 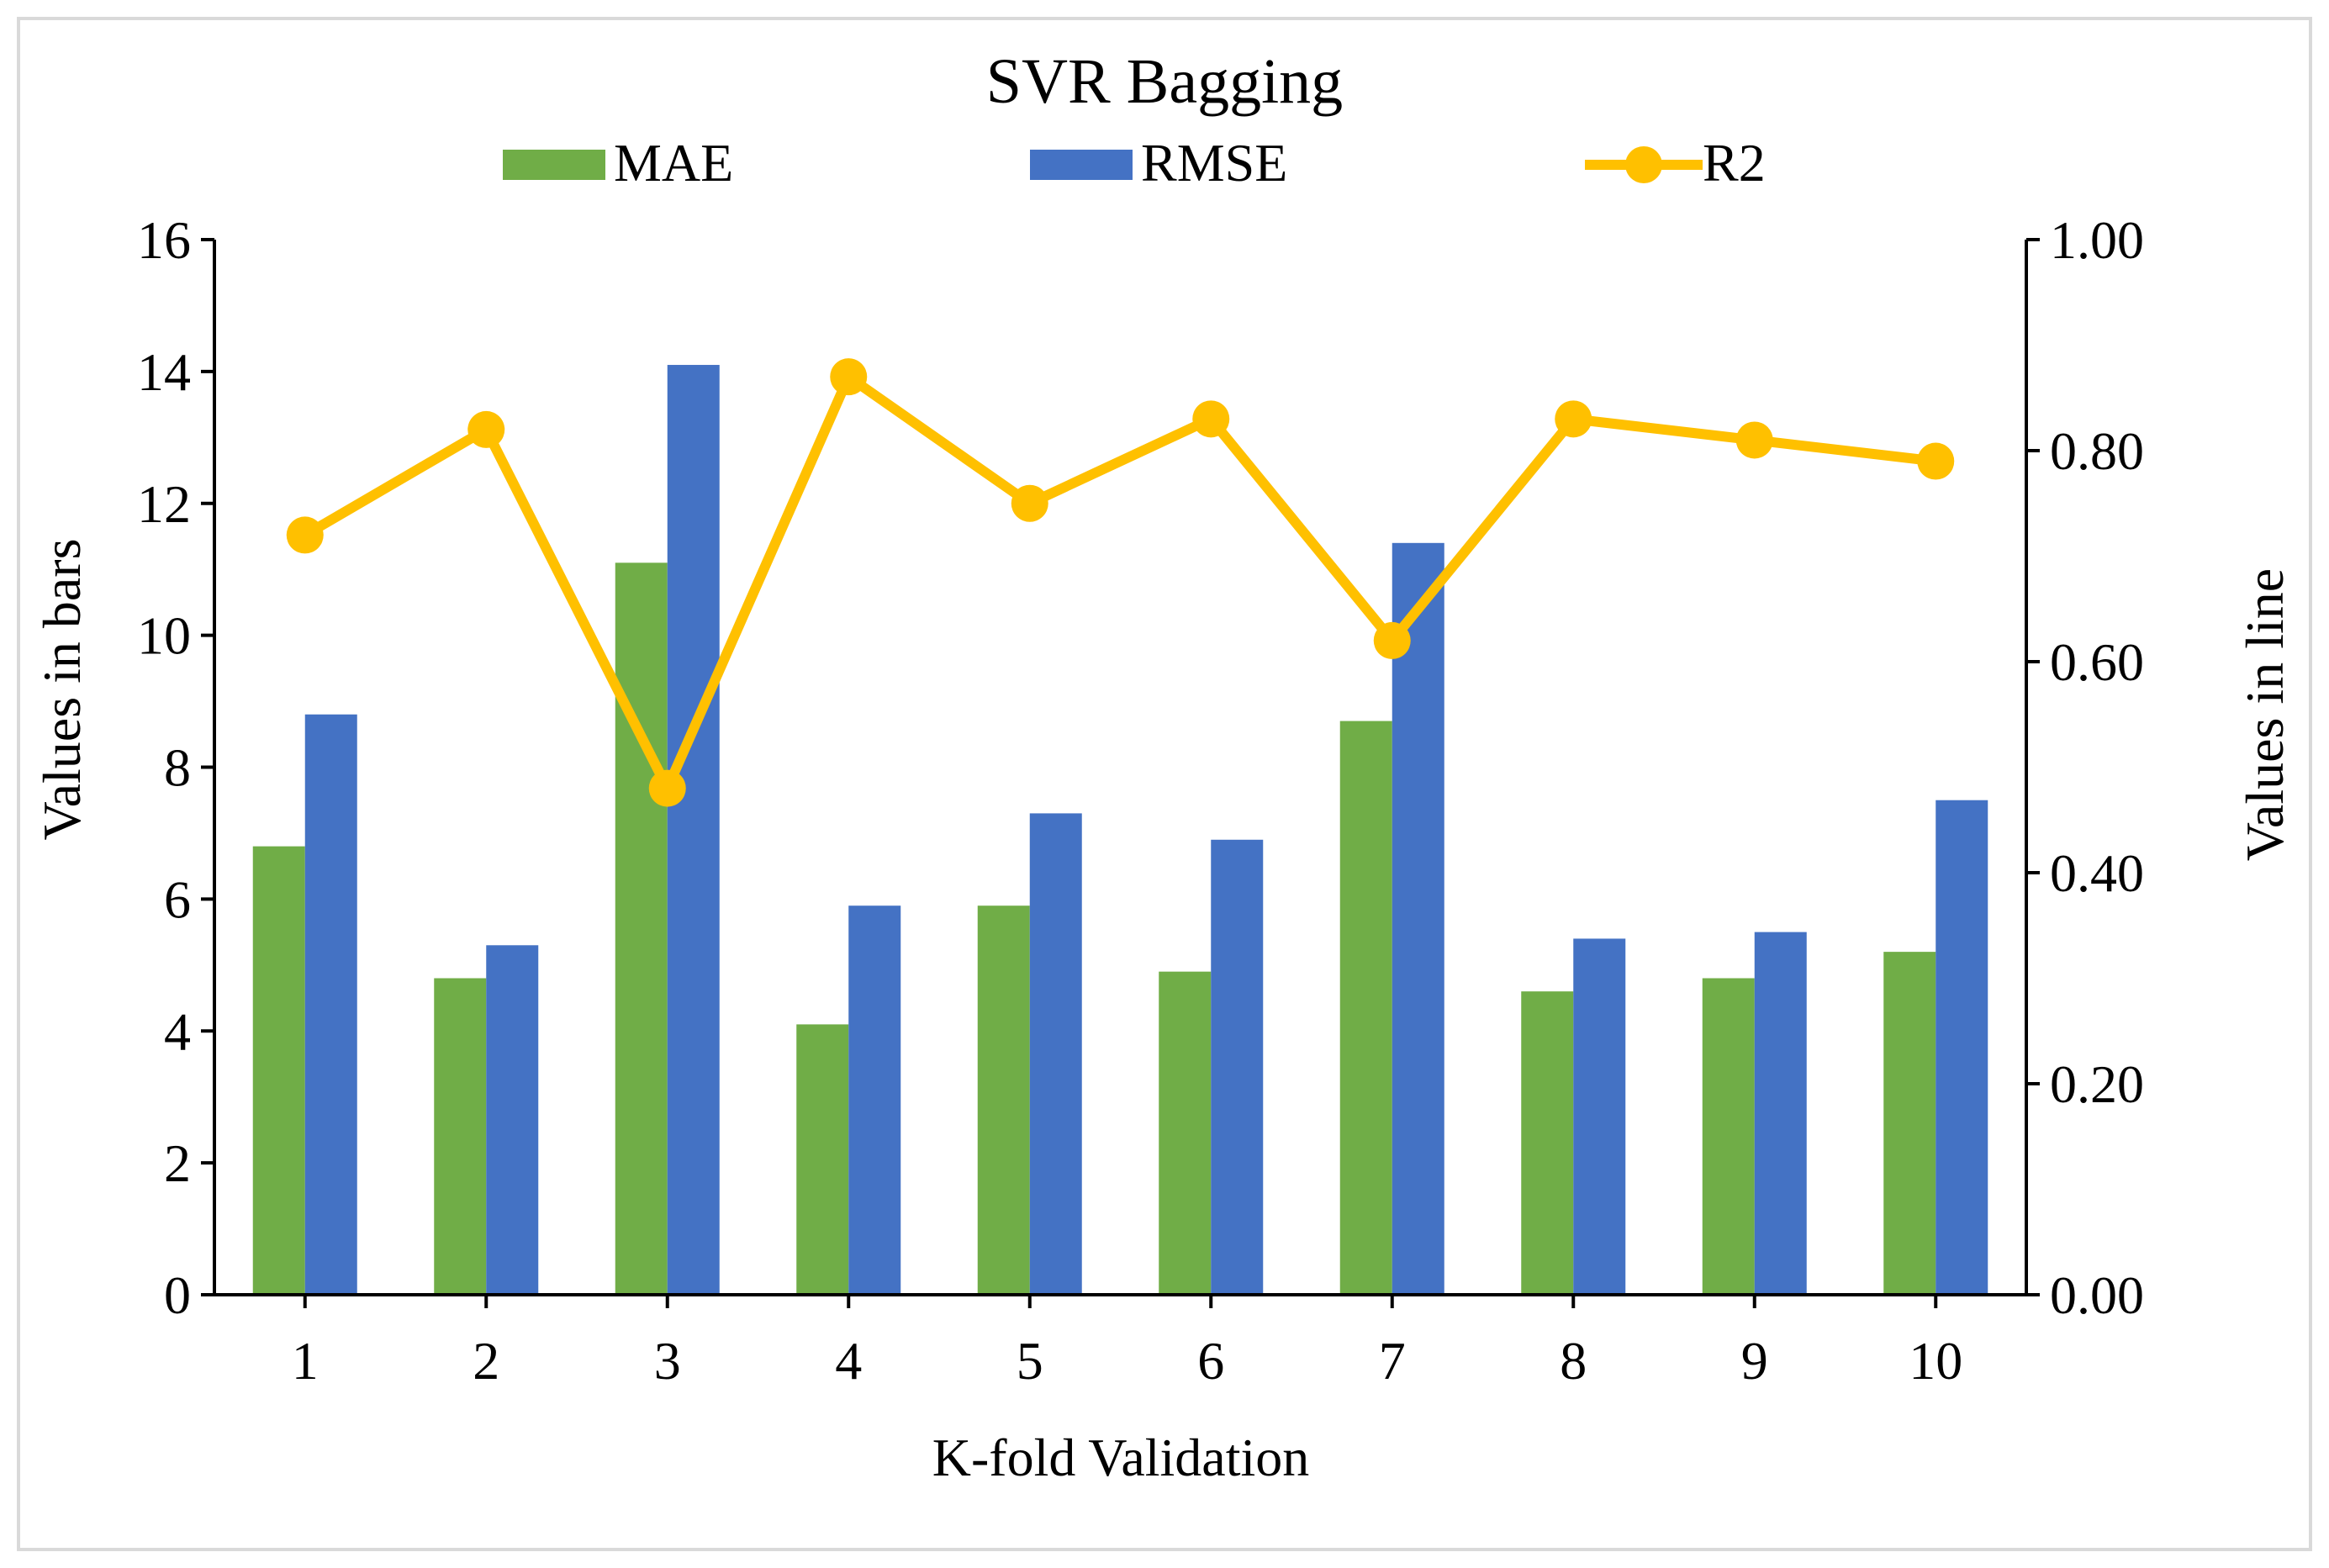 I want to click on x-tick-label: 2, so click(x=486, y=1361).